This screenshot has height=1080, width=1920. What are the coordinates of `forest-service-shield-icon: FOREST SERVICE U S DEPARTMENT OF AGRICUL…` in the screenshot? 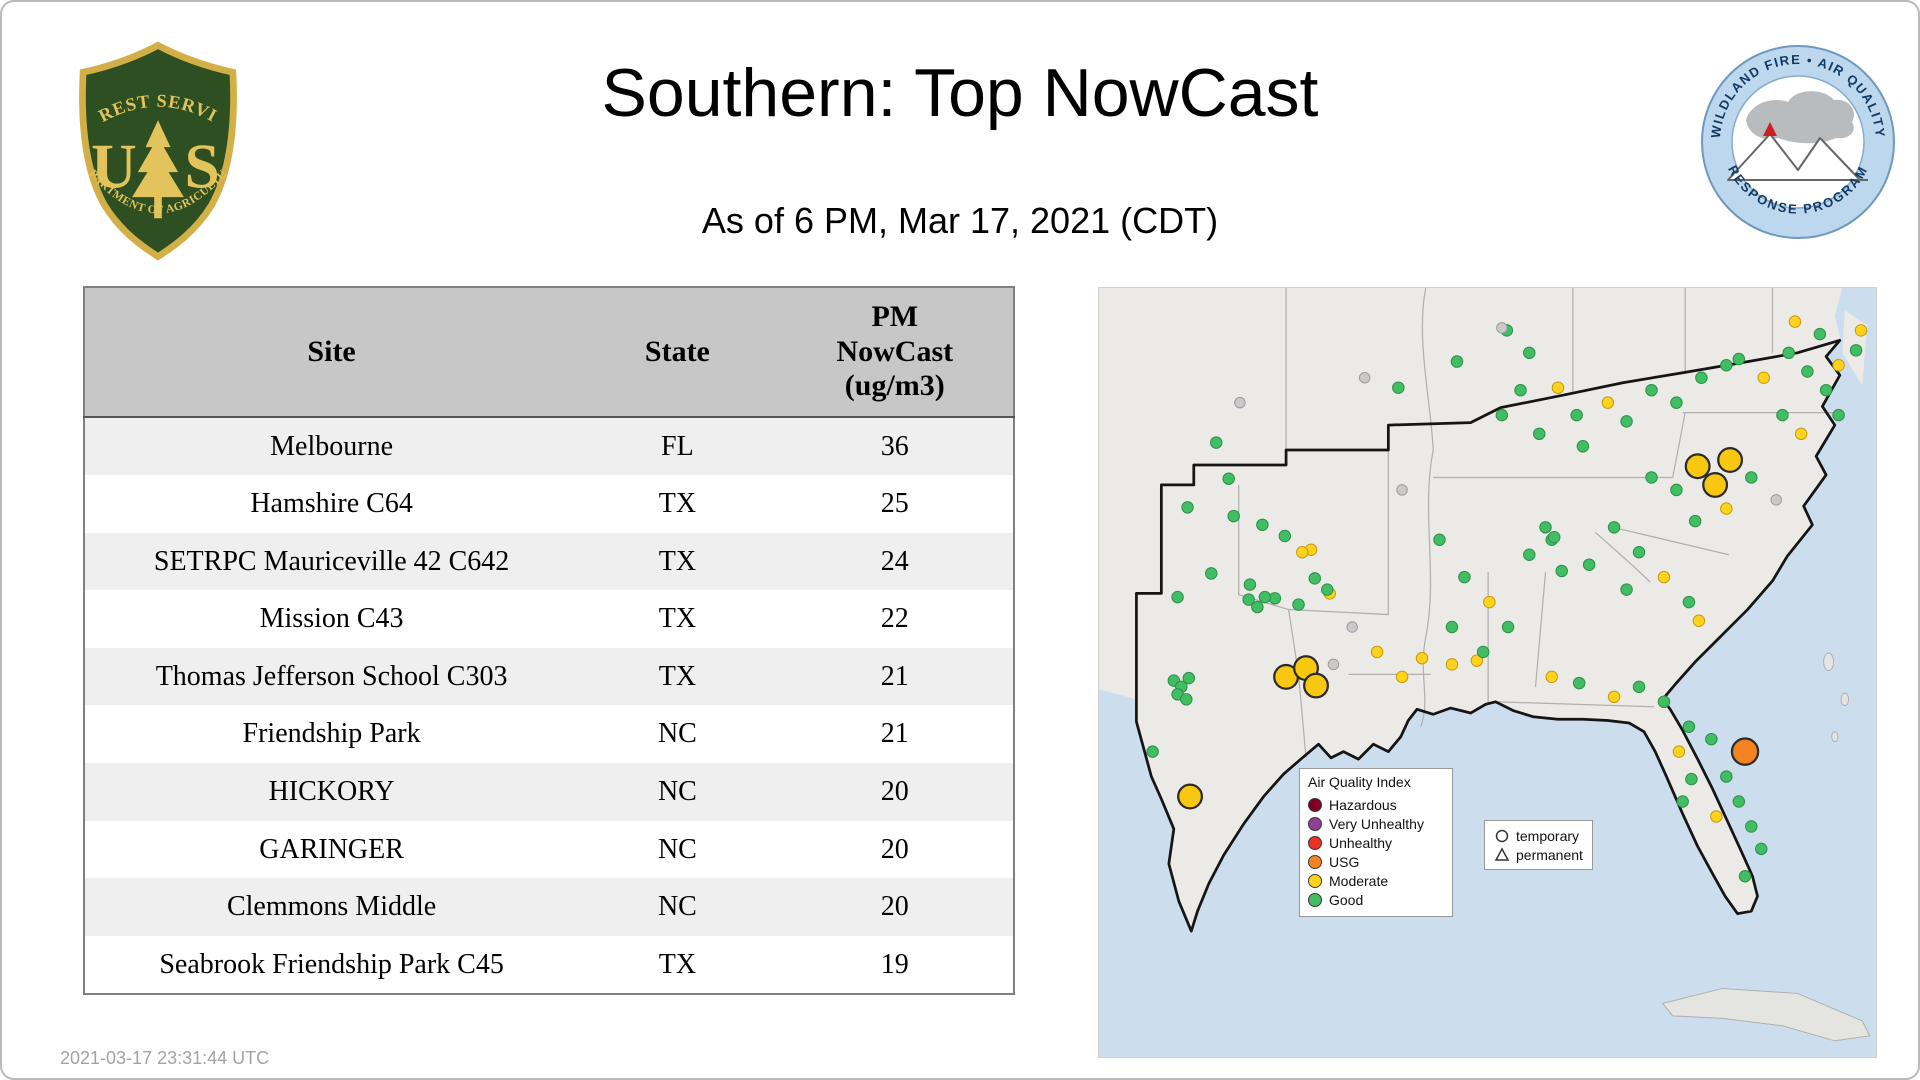 It's located at (145, 142).